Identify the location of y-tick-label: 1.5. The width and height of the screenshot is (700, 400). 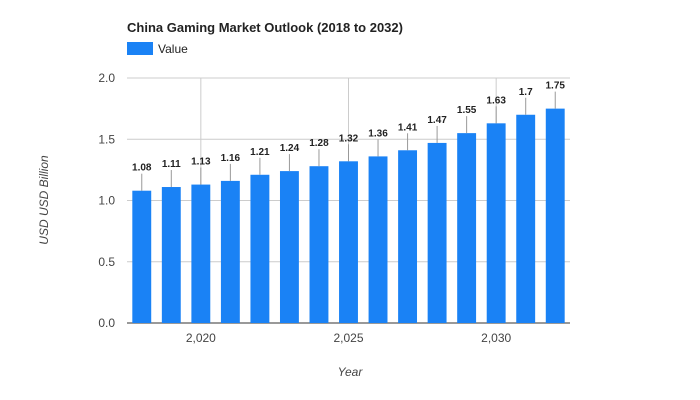
(106, 139).